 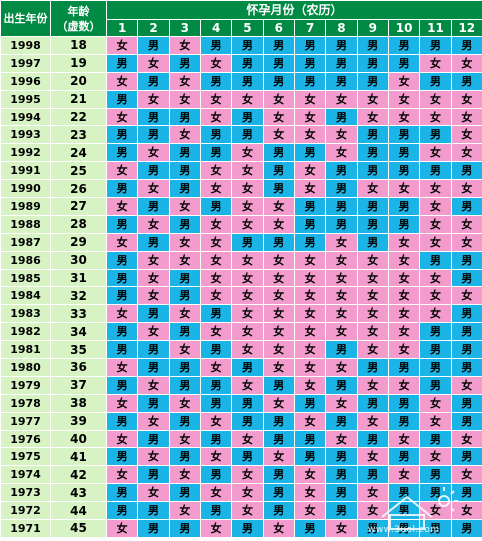 I want to click on age-cell: 36, so click(x=79, y=368).